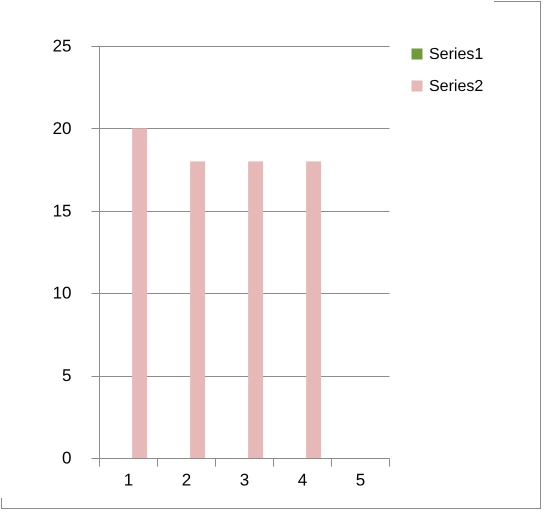 This screenshot has width=556, height=514. What do you see at coordinates (67, 376) in the screenshot?
I see `y-tick-label: 5` at bounding box center [67, 376].